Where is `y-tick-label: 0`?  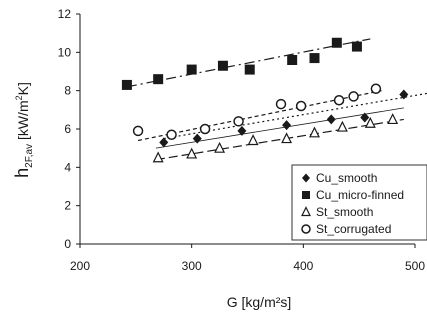 y-tick-label: 0 is located at coordinates (67, 244).